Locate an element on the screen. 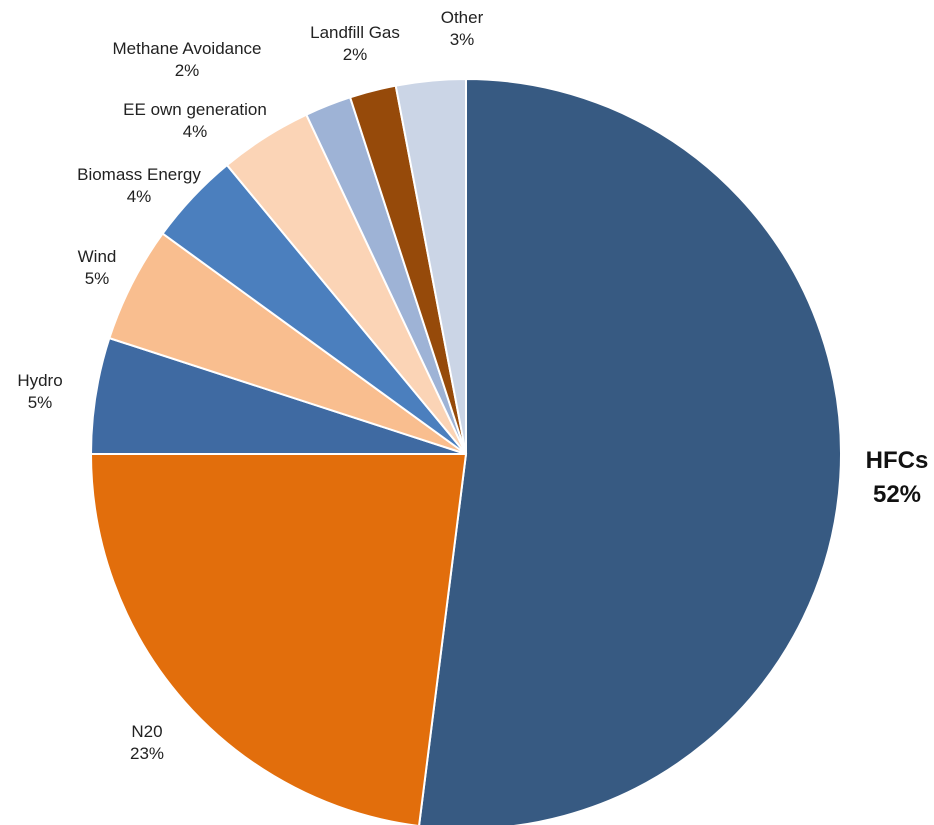 The height and width of the screenshot is (825, 934). slice-label-hfcs: HFCs 52% is located at coordinates (897, 477).